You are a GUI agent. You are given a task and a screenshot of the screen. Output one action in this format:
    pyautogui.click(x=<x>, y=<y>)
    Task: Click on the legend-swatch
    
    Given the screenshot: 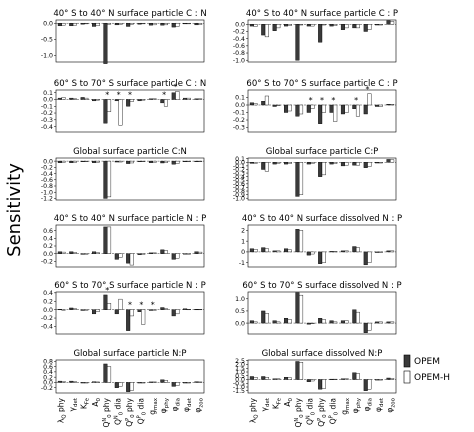 What is the action you would take?
    pyautogui.click(x=407, y=377)
    